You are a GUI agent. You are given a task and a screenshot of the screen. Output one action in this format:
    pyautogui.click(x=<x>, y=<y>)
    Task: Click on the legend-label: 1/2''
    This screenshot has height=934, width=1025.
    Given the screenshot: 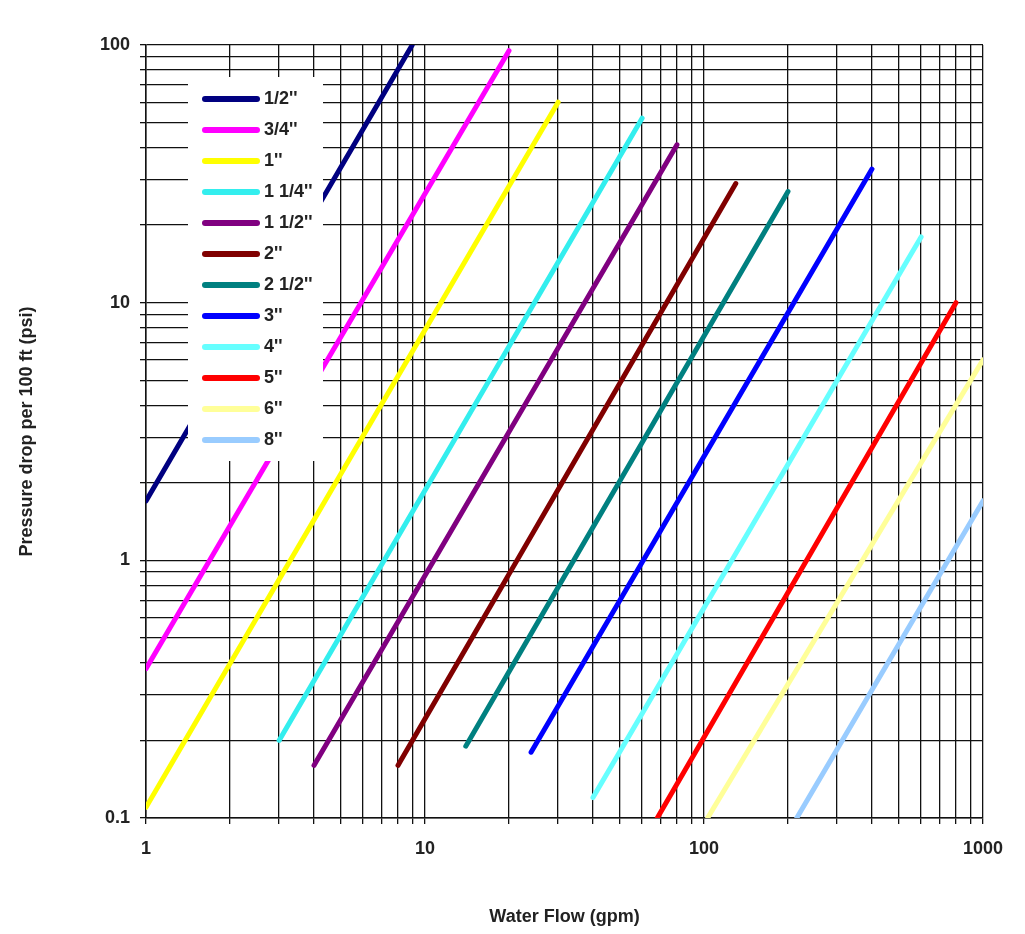 What is the action you would take?
    pyautogui.click(x=281, y=98)
    